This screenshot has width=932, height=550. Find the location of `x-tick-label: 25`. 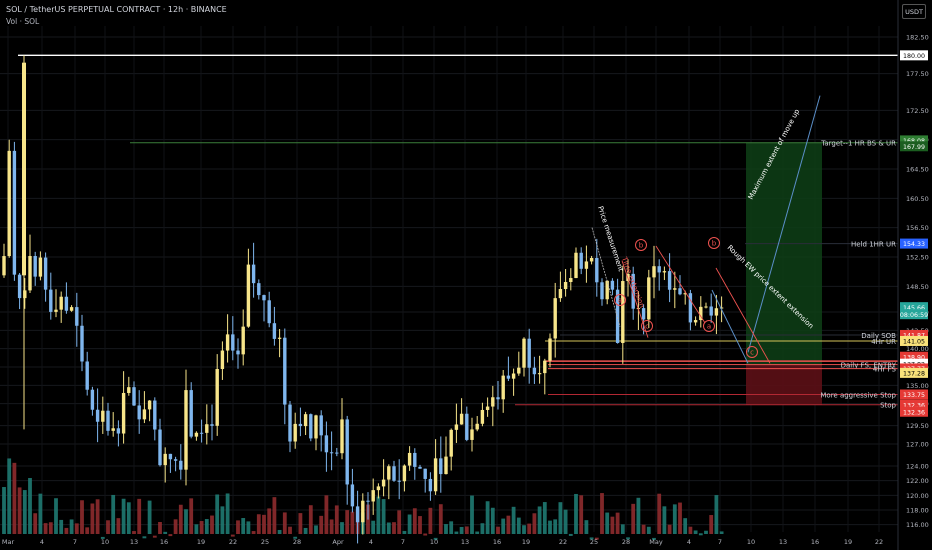

x-tick-label: 25 is located at coordinates (265, 542).